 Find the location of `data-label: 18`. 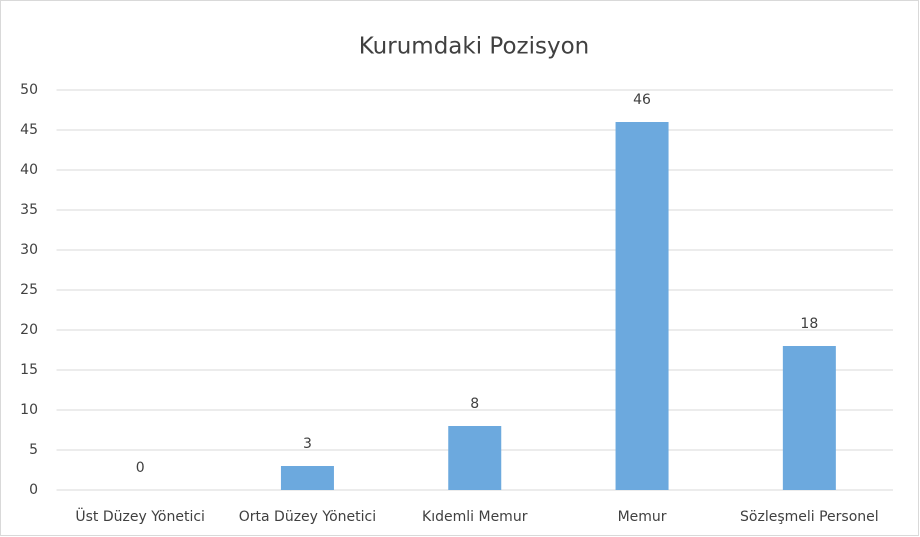

data-label: 18 is located at coordinates (809, 324).